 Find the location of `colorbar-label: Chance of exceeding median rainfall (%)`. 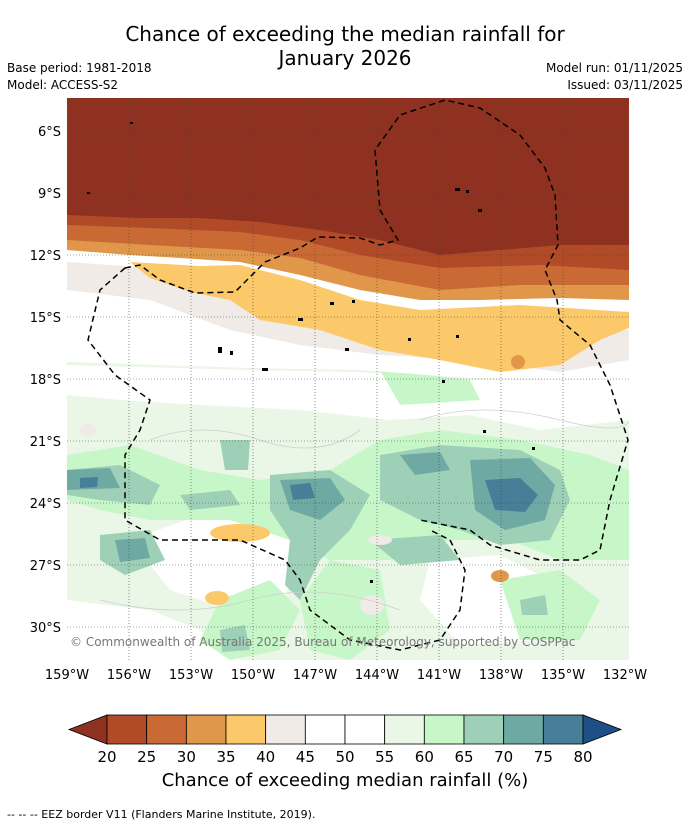

colorbar-label: Chance of exceeding median rainfall (%) is located at coordinates (345, 780).